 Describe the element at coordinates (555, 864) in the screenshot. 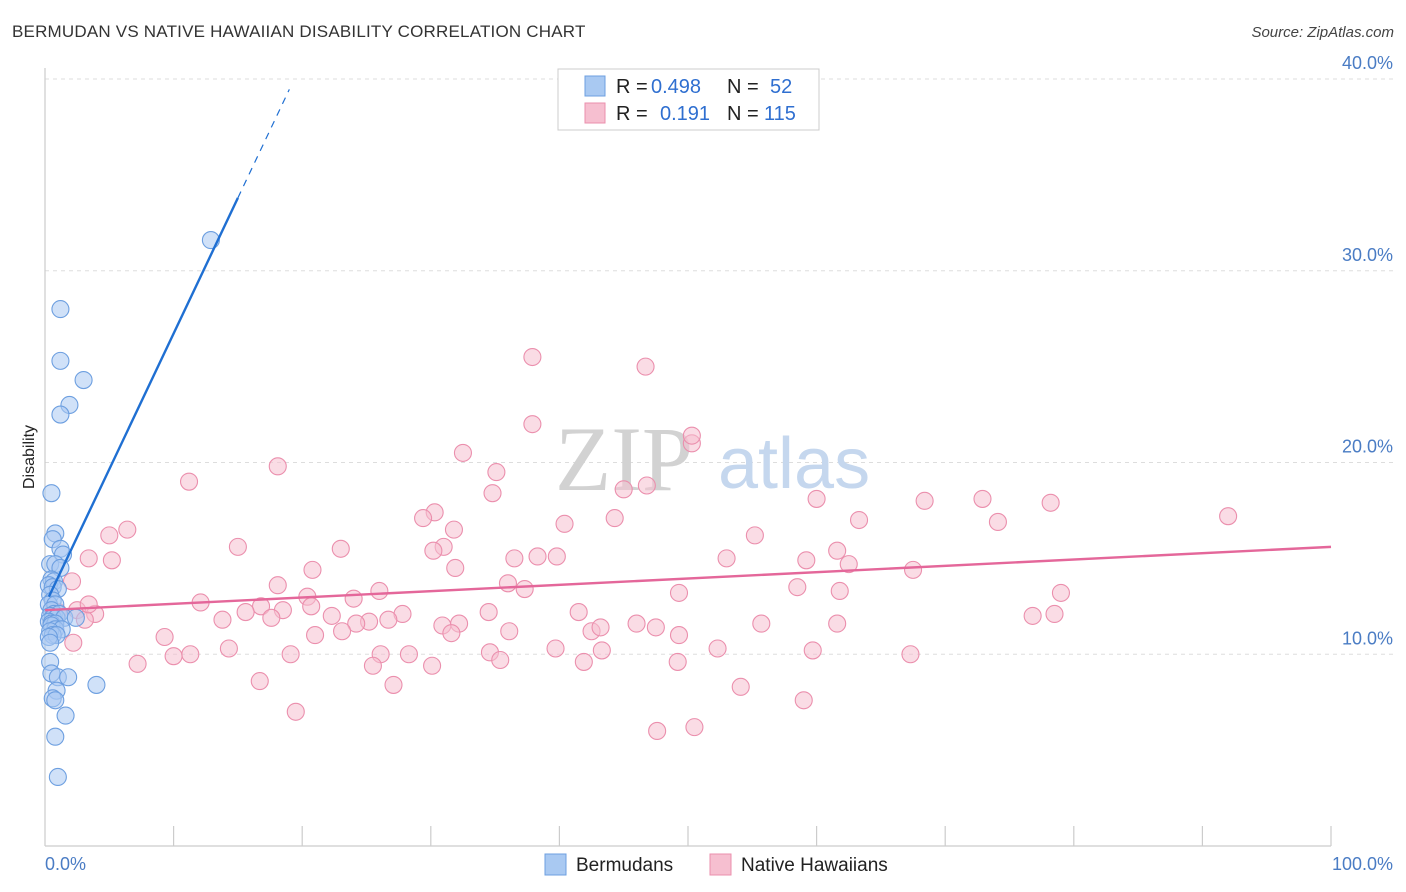

I see `legend-bermudans-swatch` at that location.